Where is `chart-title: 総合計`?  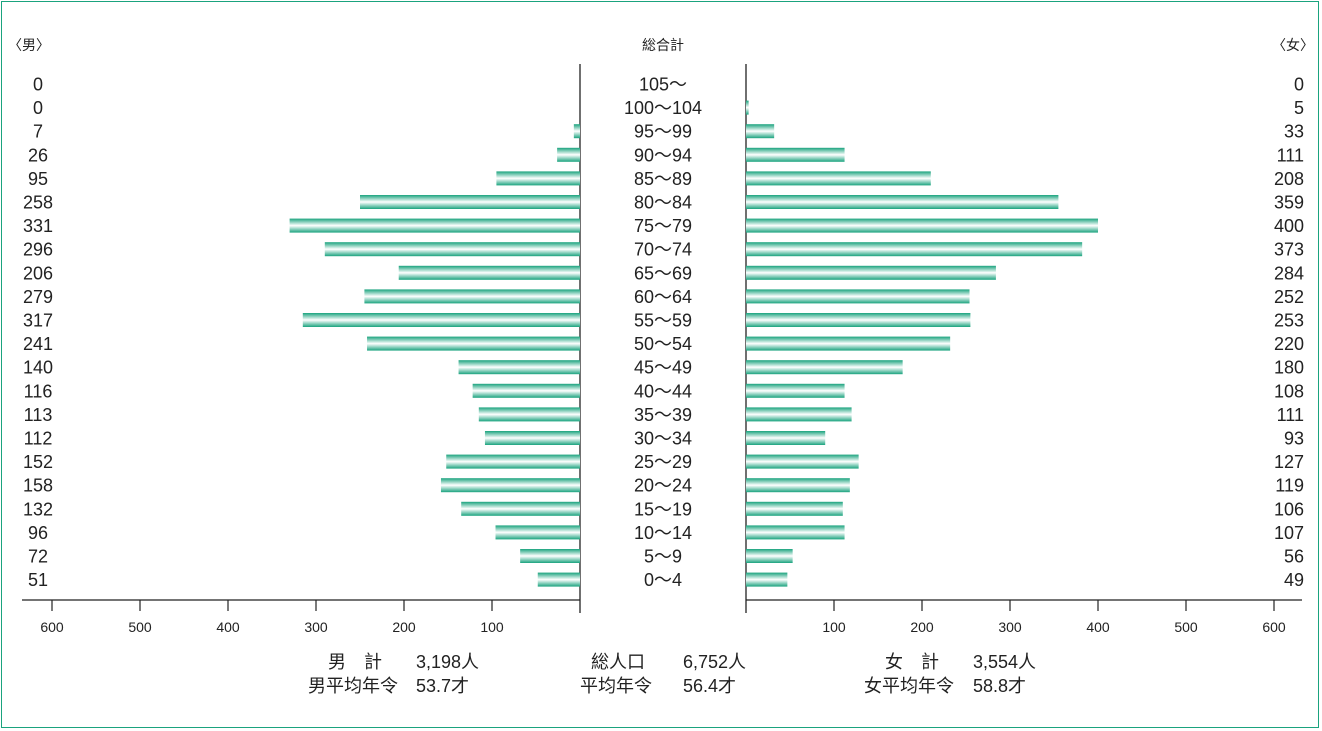 chart-title: 総合計 is located at coordinates (663, 45).